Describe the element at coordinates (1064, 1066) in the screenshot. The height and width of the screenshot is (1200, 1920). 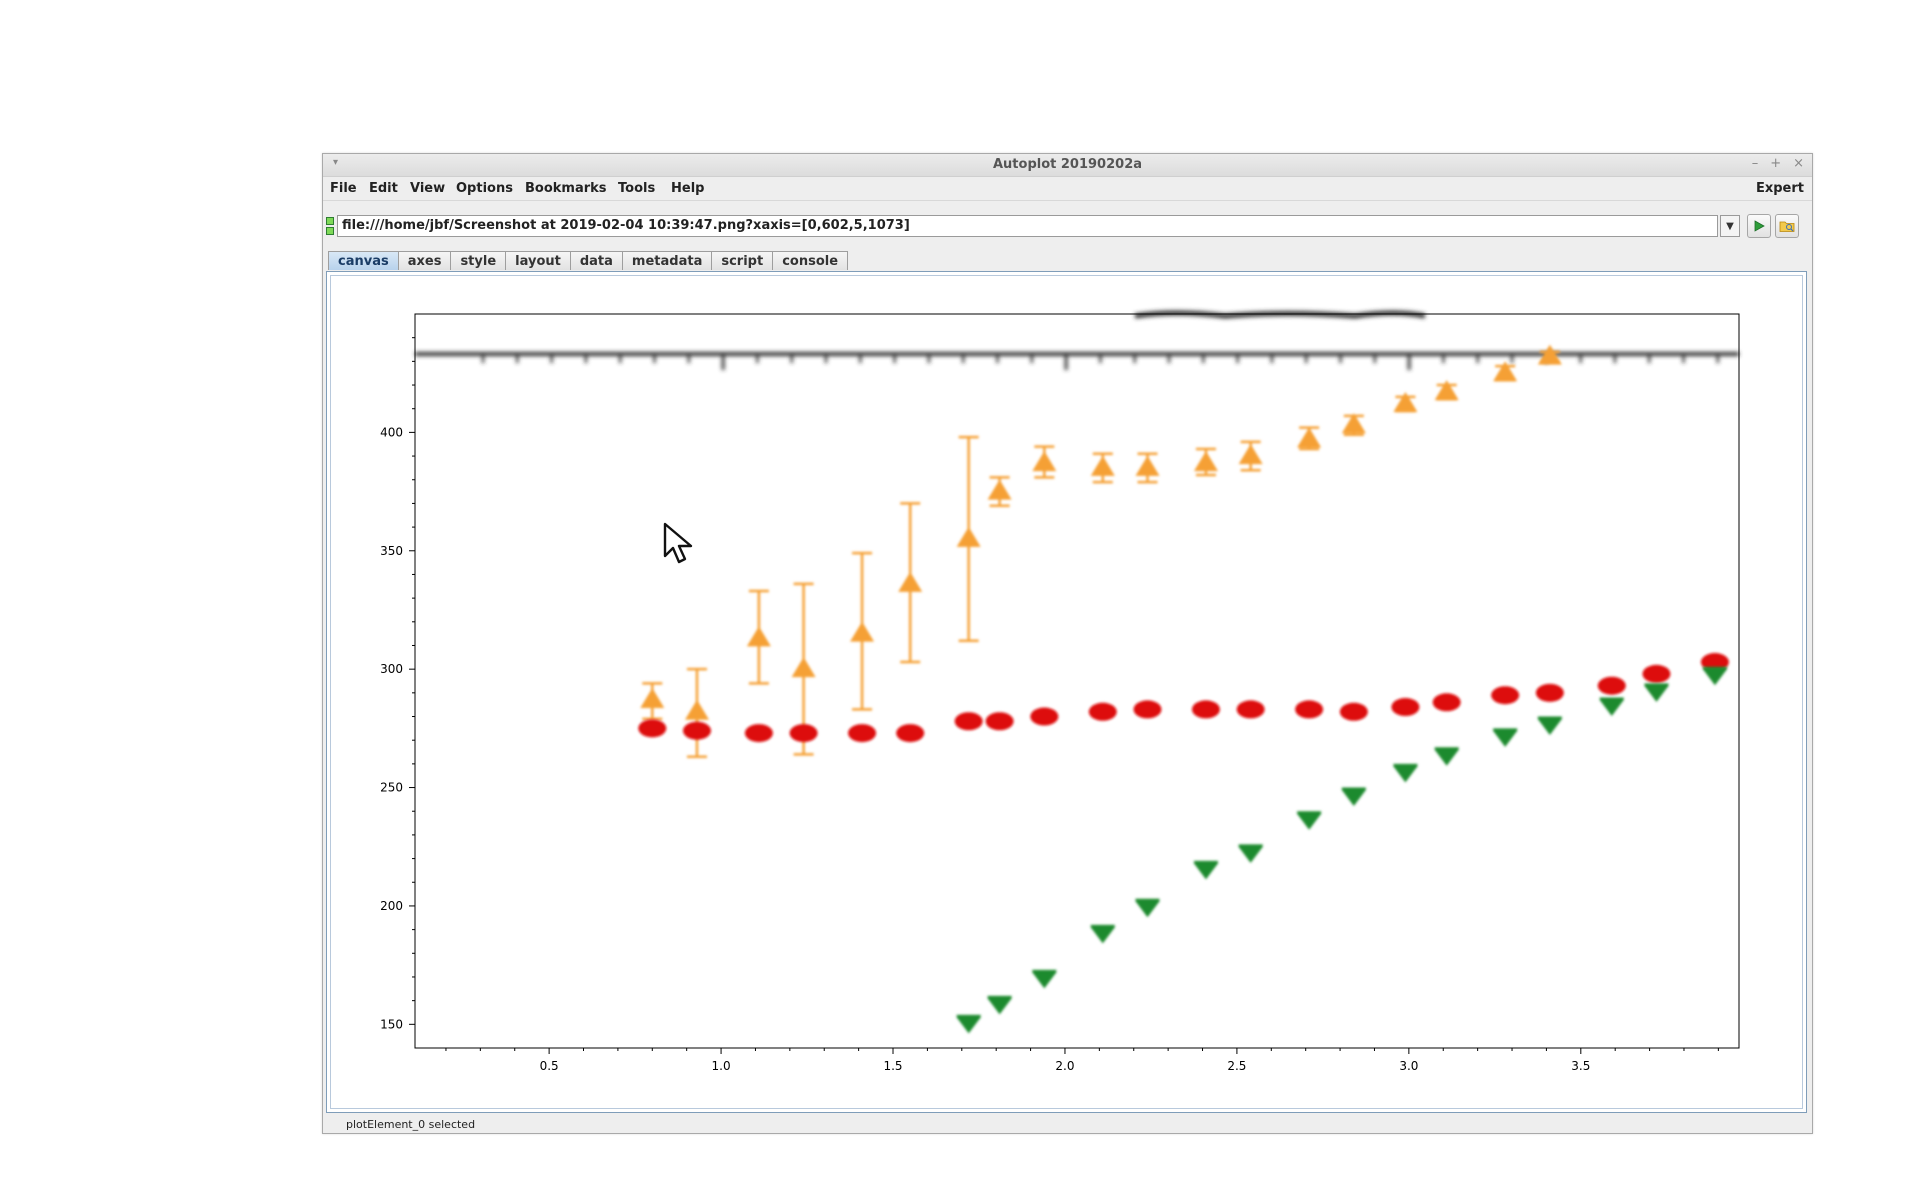
I see `x-tick-label: 2.0` at that location.